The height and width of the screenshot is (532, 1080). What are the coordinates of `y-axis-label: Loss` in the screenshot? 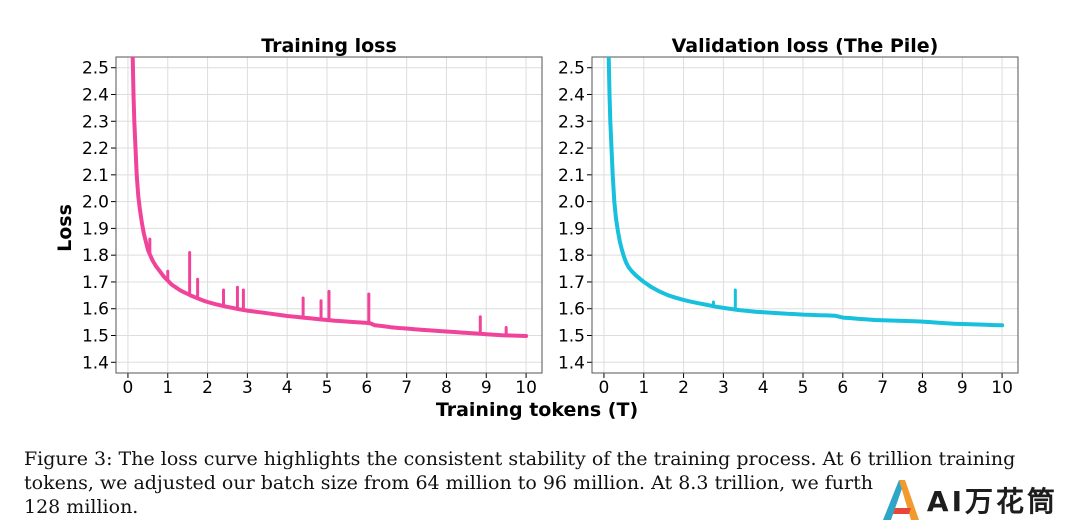 It's located at (65, 228).